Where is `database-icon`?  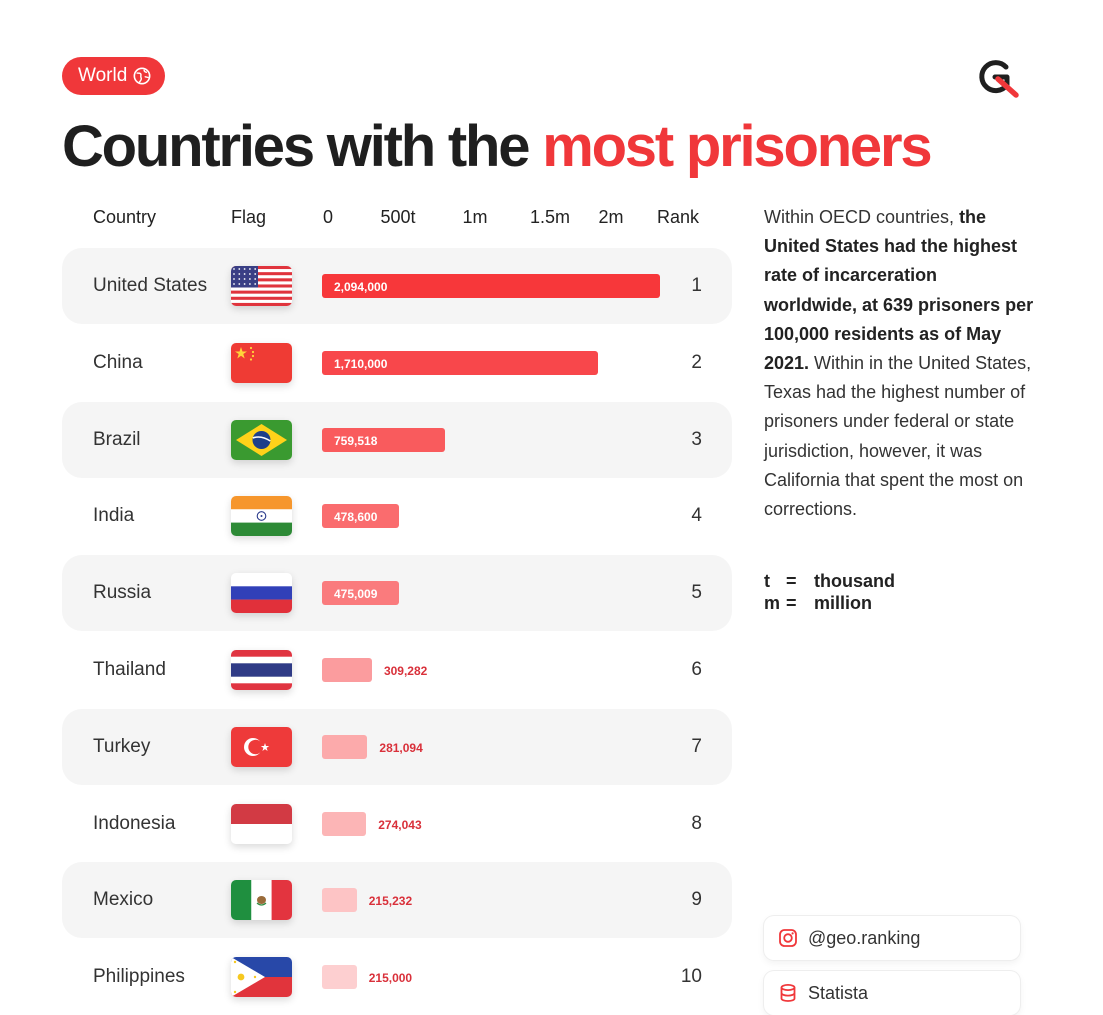 database-icon is located at coordinates (788, 993).